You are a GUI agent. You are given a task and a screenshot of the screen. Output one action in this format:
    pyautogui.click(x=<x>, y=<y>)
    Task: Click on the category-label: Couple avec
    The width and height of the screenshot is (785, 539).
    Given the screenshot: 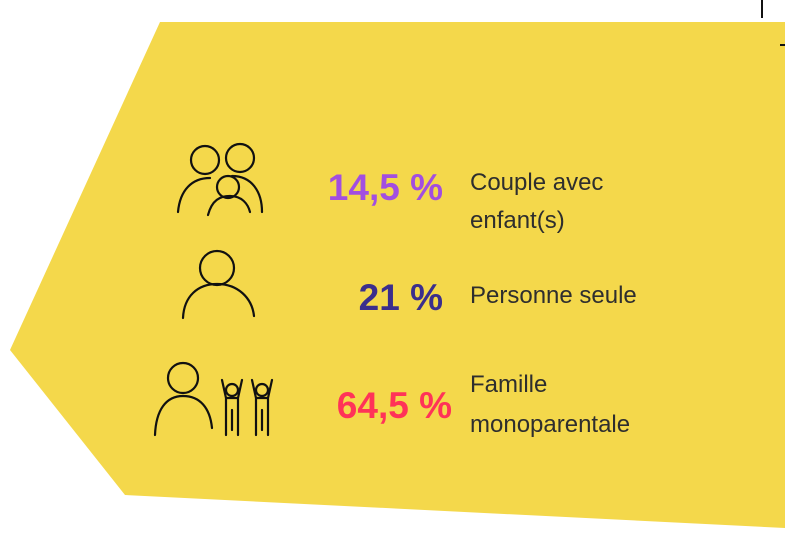 What is the action you would take?
    pyautogui.click(x=536, y=182)
    